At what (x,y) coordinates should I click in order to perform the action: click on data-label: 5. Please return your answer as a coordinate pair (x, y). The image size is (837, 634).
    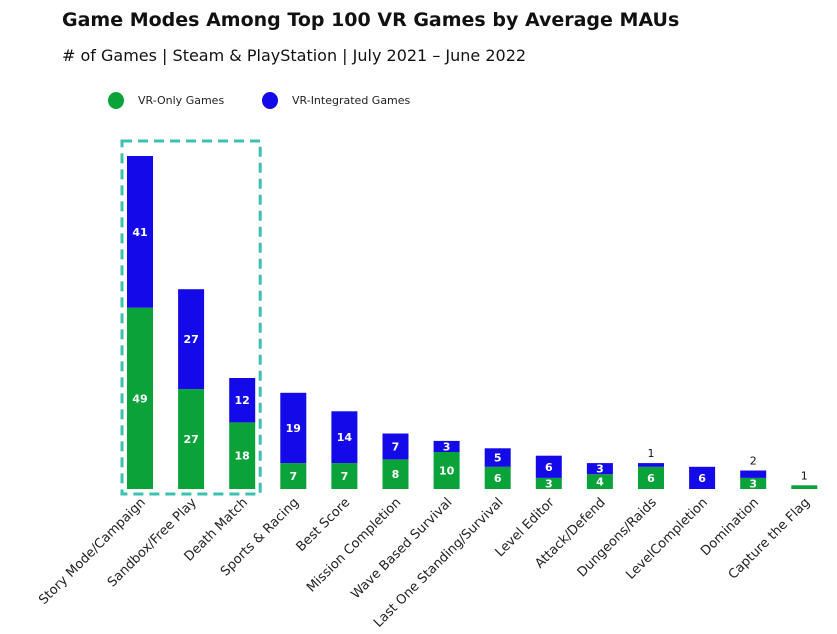
    Looking at the image, I should click on (498, 458).